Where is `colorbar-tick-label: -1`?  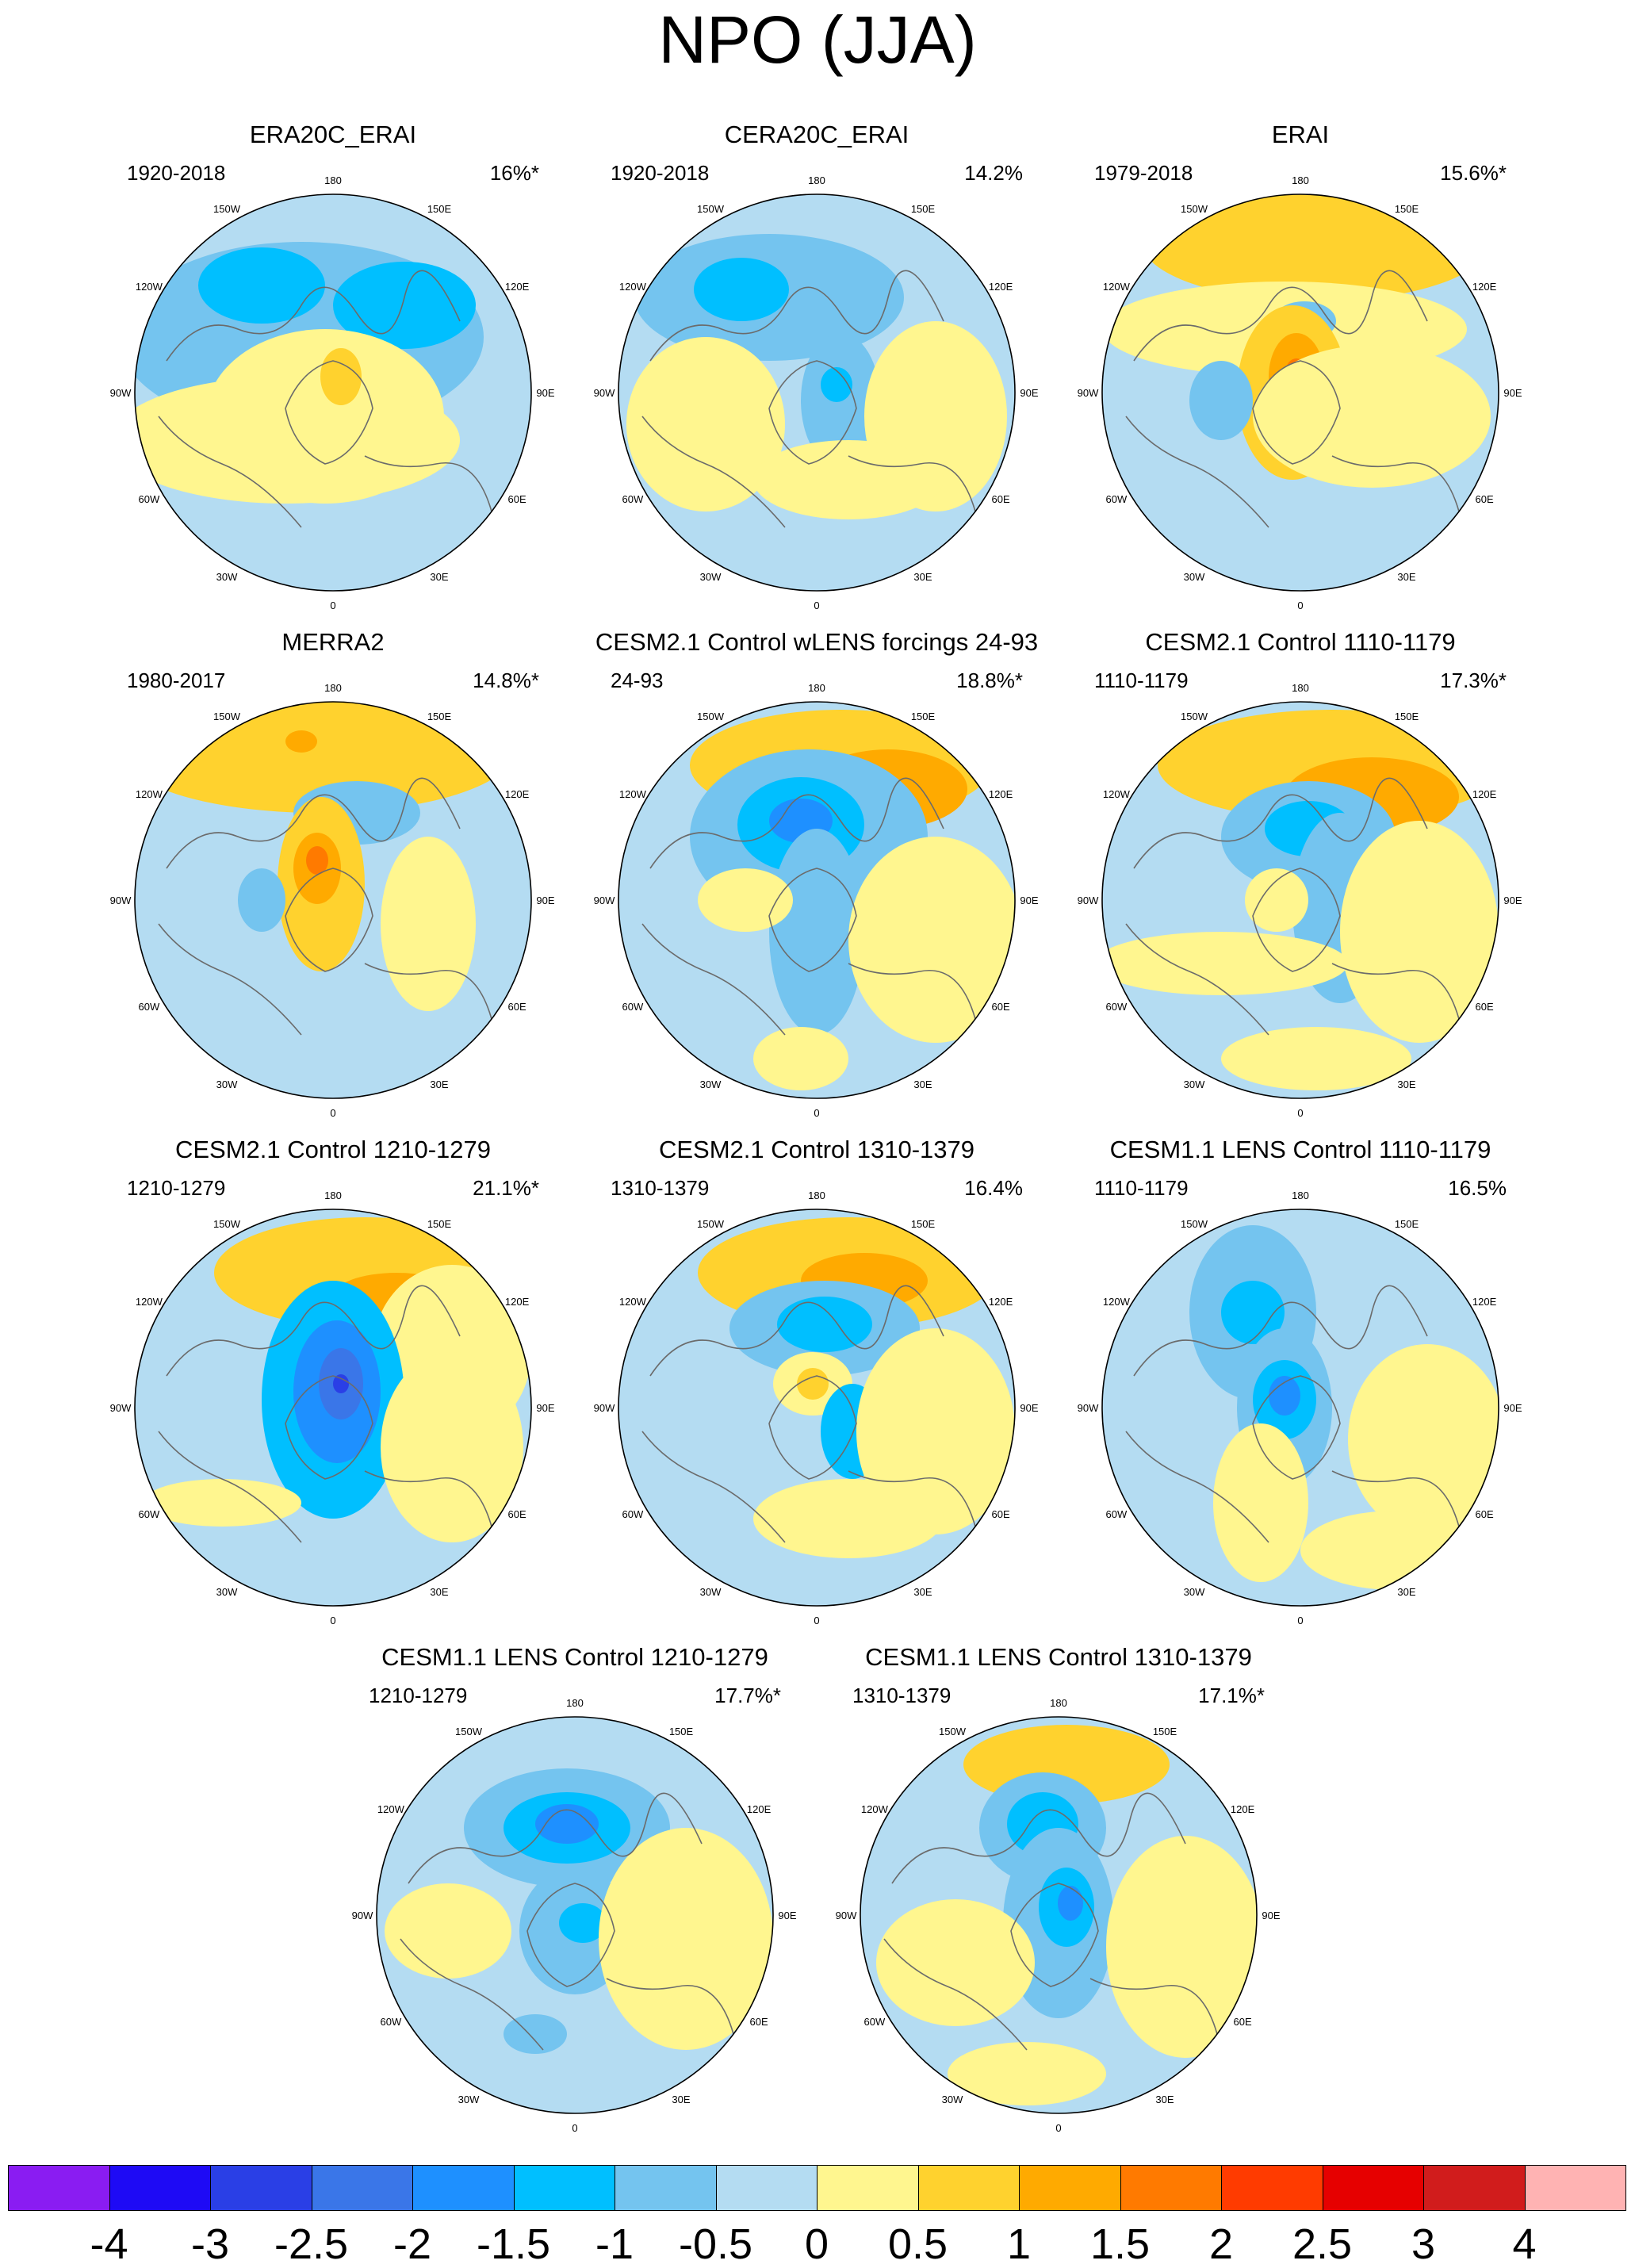
colorbar-tick-label: -1 is located at coordinates (615, 2244).